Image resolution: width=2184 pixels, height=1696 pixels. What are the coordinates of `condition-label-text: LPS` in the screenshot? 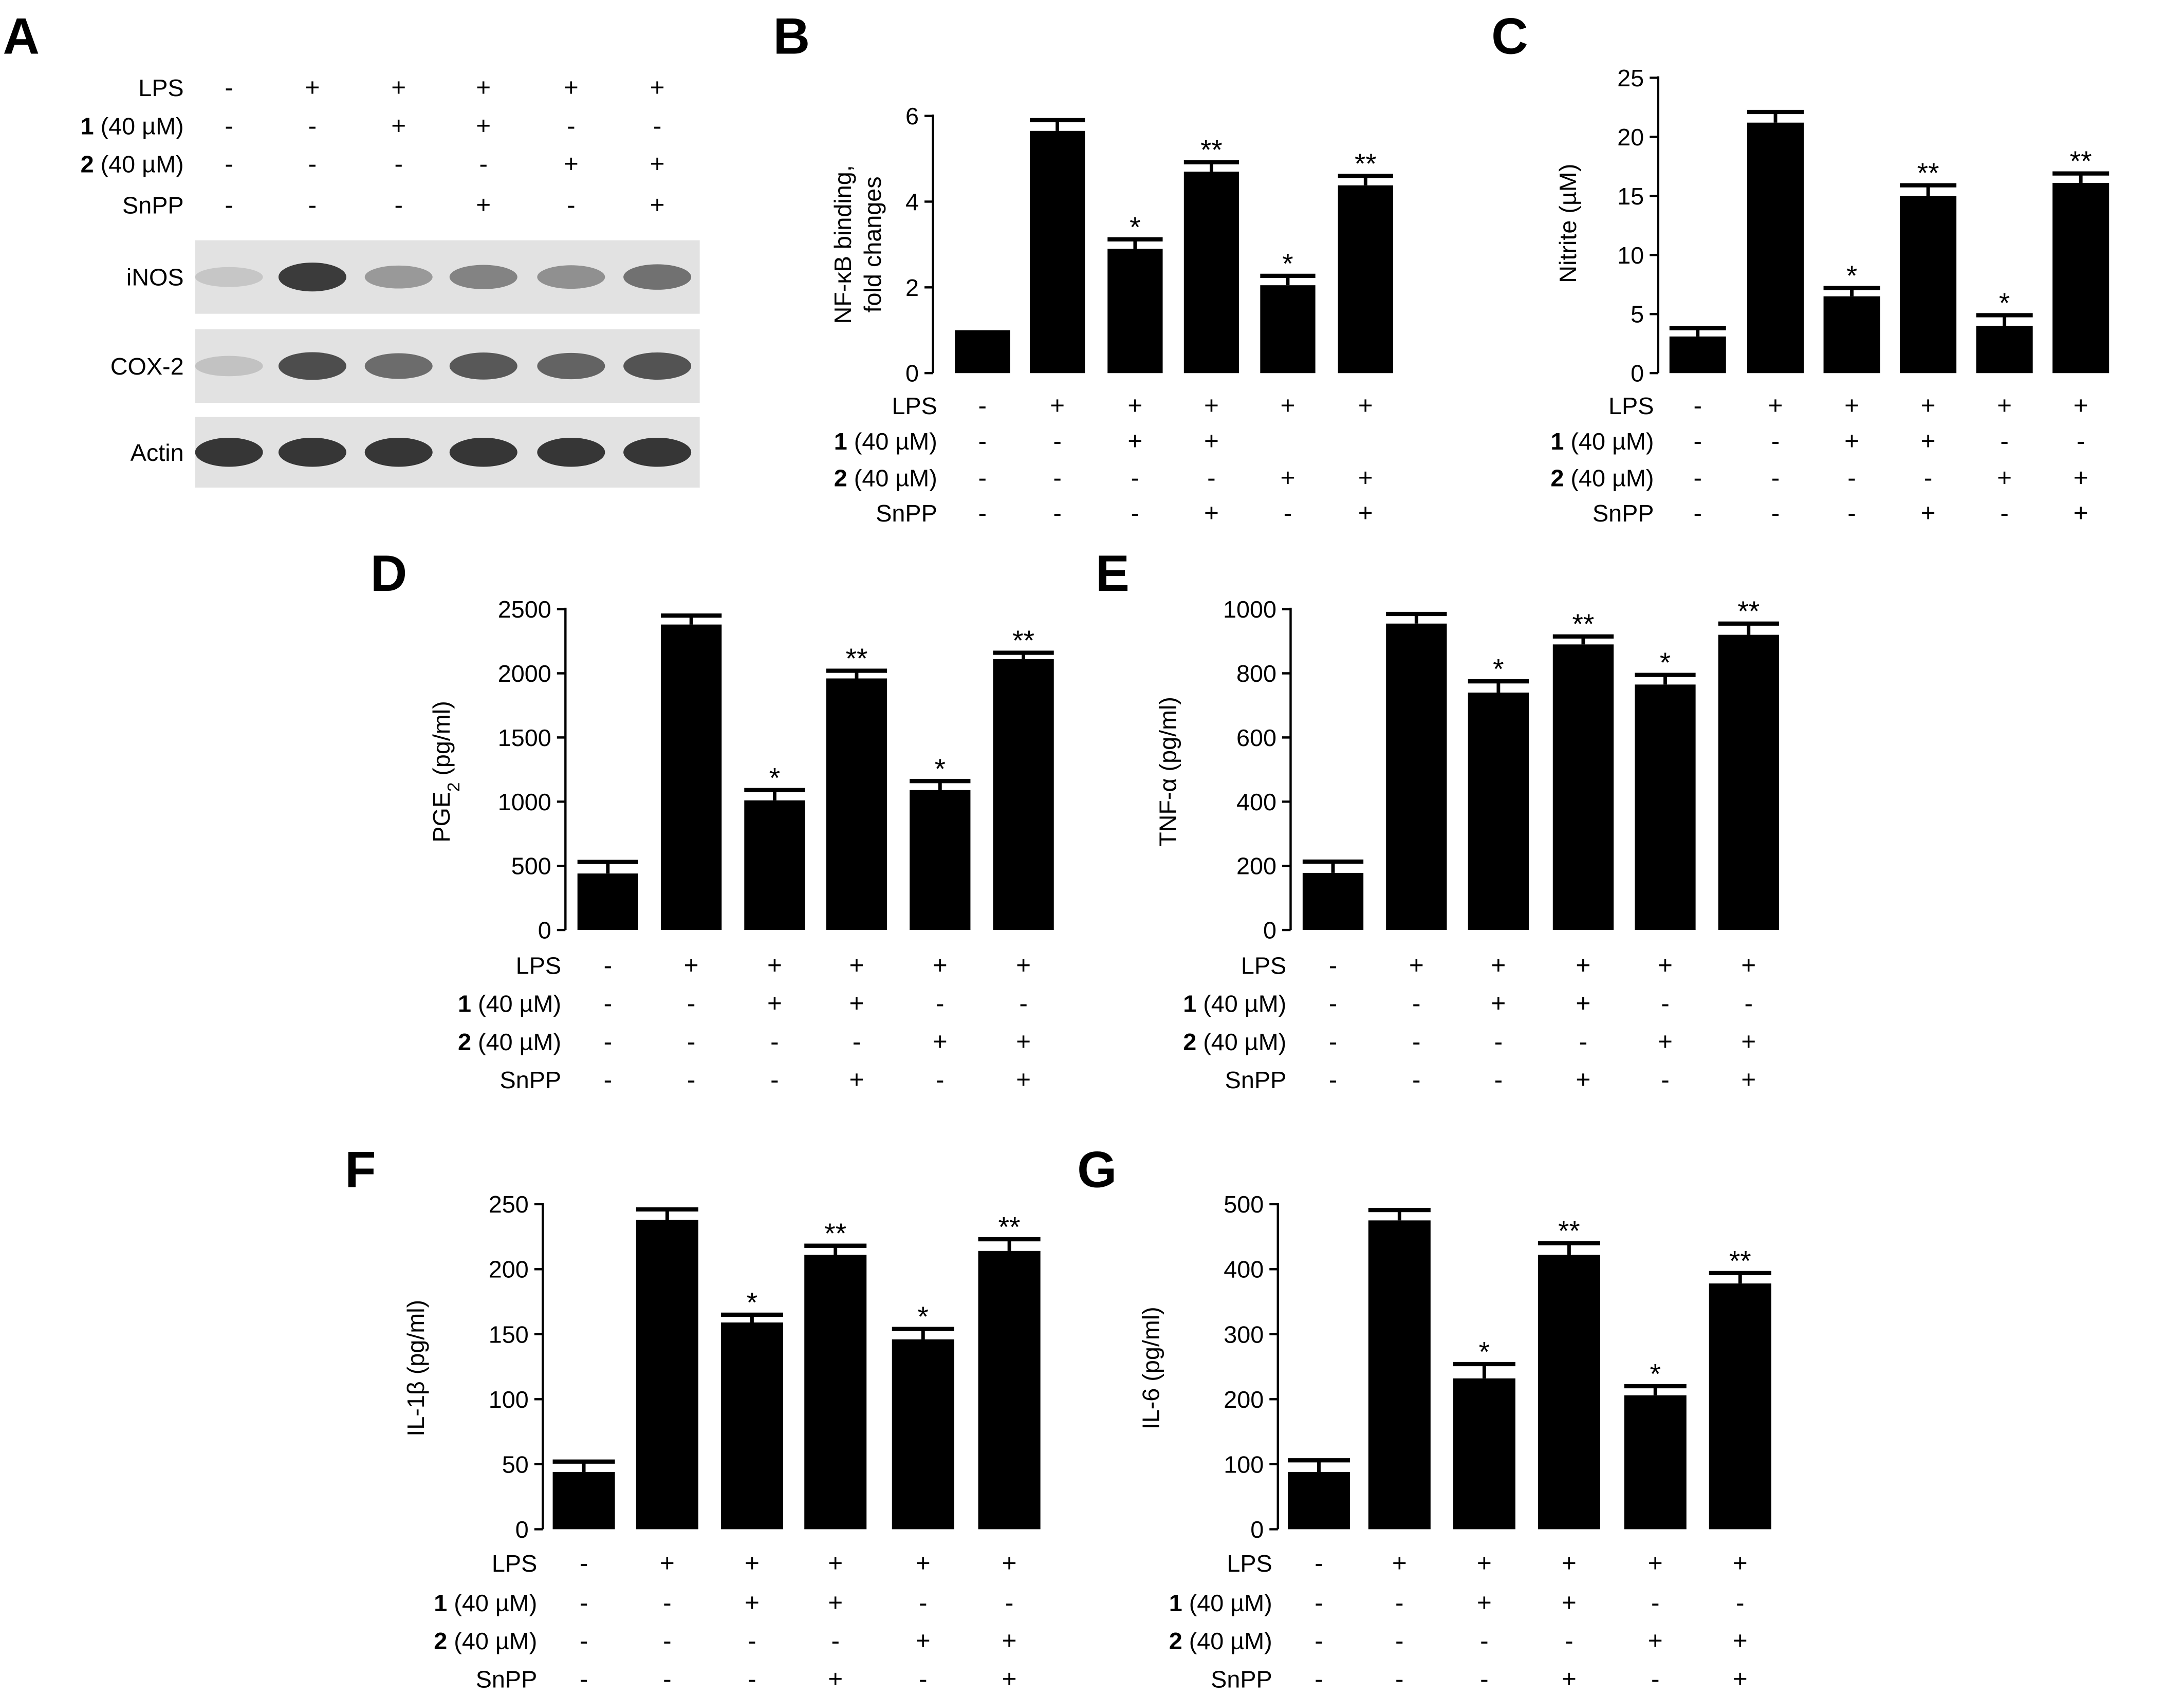 It's located at (1631, 406).